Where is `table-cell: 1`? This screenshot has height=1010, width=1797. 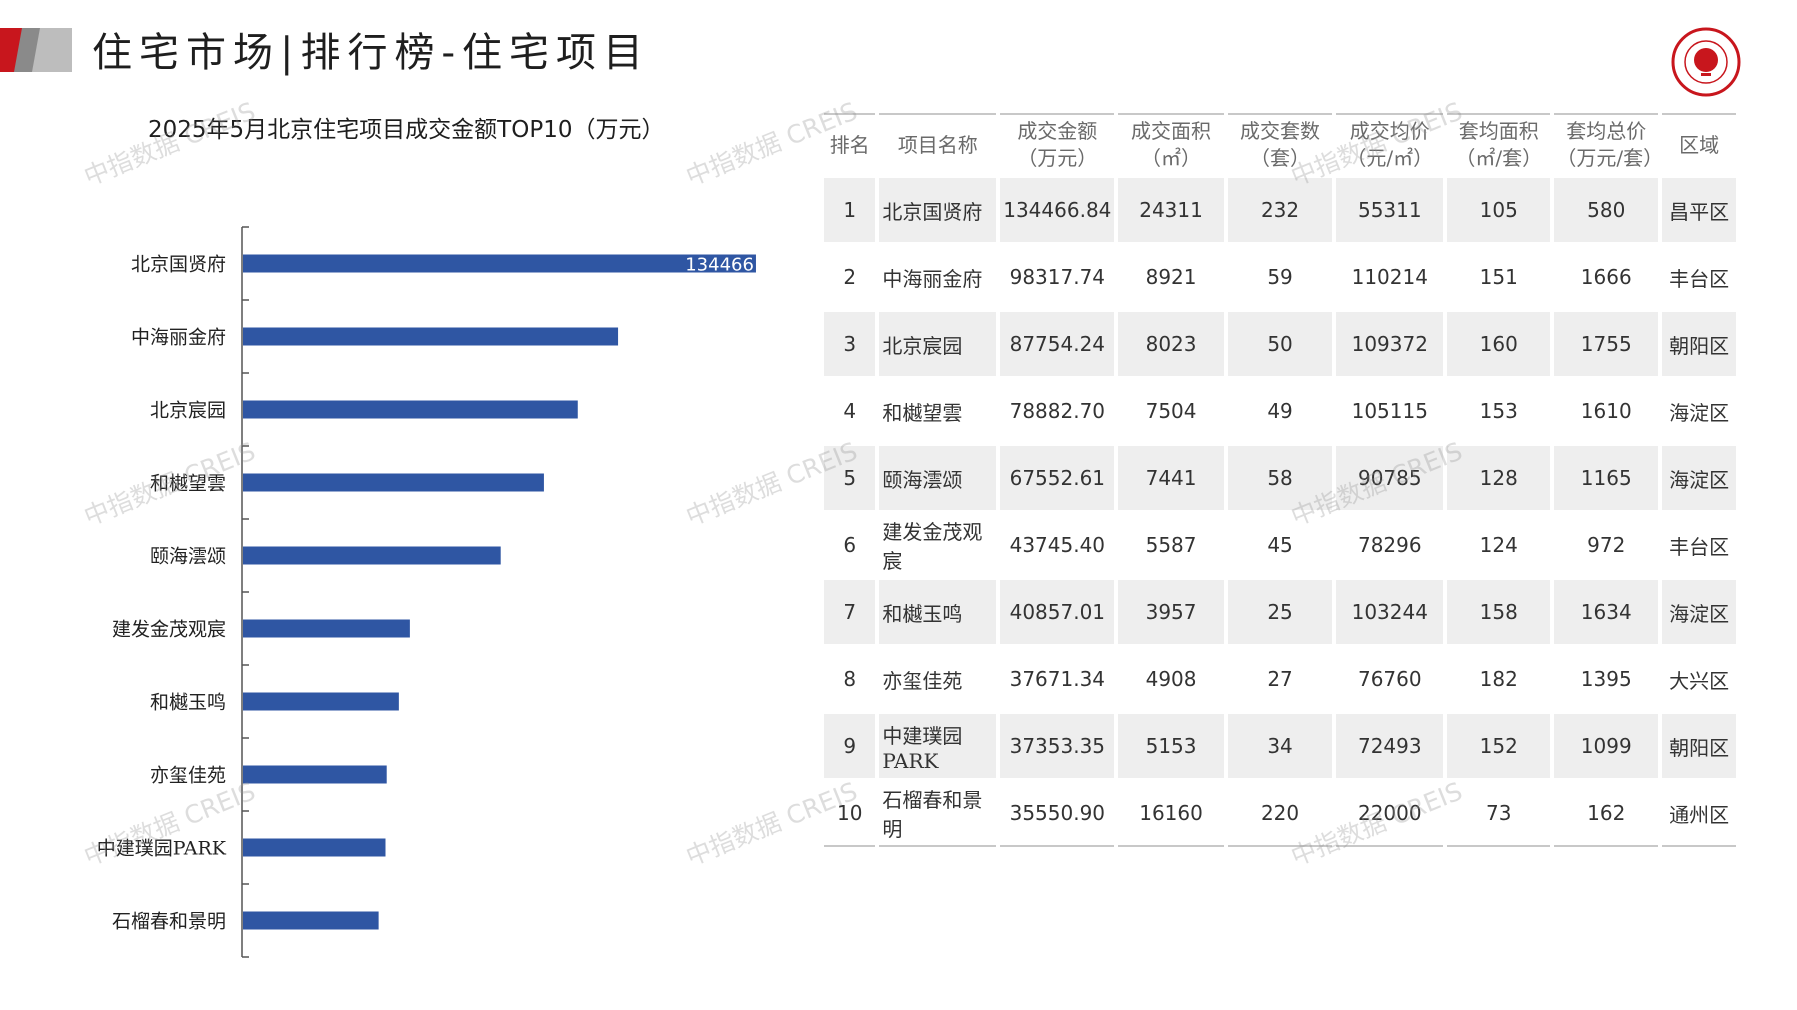 table-cell: 1 is located at coordinates (850, 210).